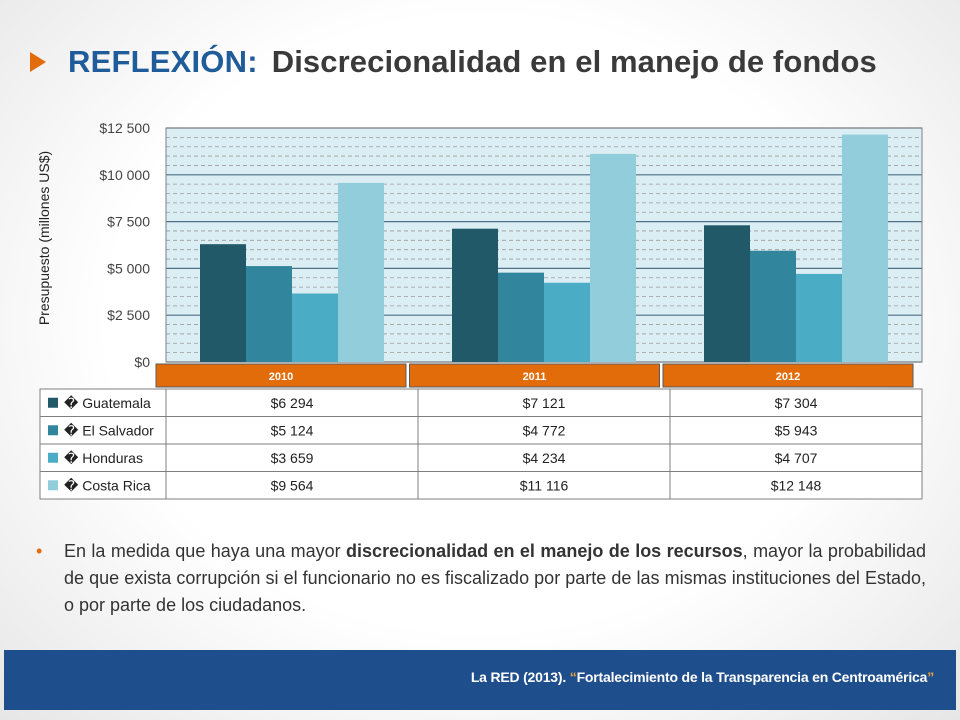  I want to click on bar-honduras-2010, so click(315, 327).